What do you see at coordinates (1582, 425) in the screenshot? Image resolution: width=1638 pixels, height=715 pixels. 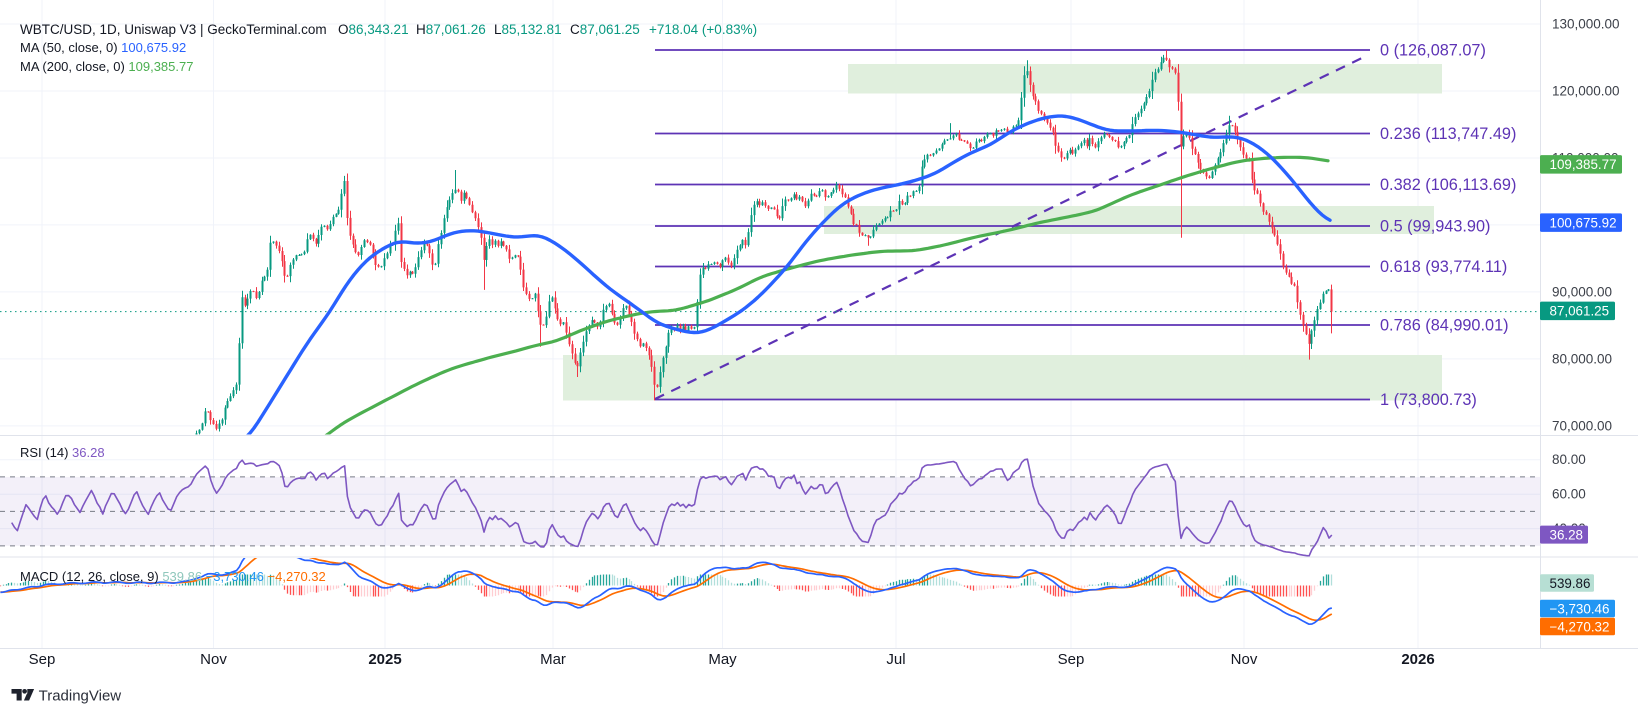 I see `svg-text: 70,000.00` at bounding box center [1582, 425].